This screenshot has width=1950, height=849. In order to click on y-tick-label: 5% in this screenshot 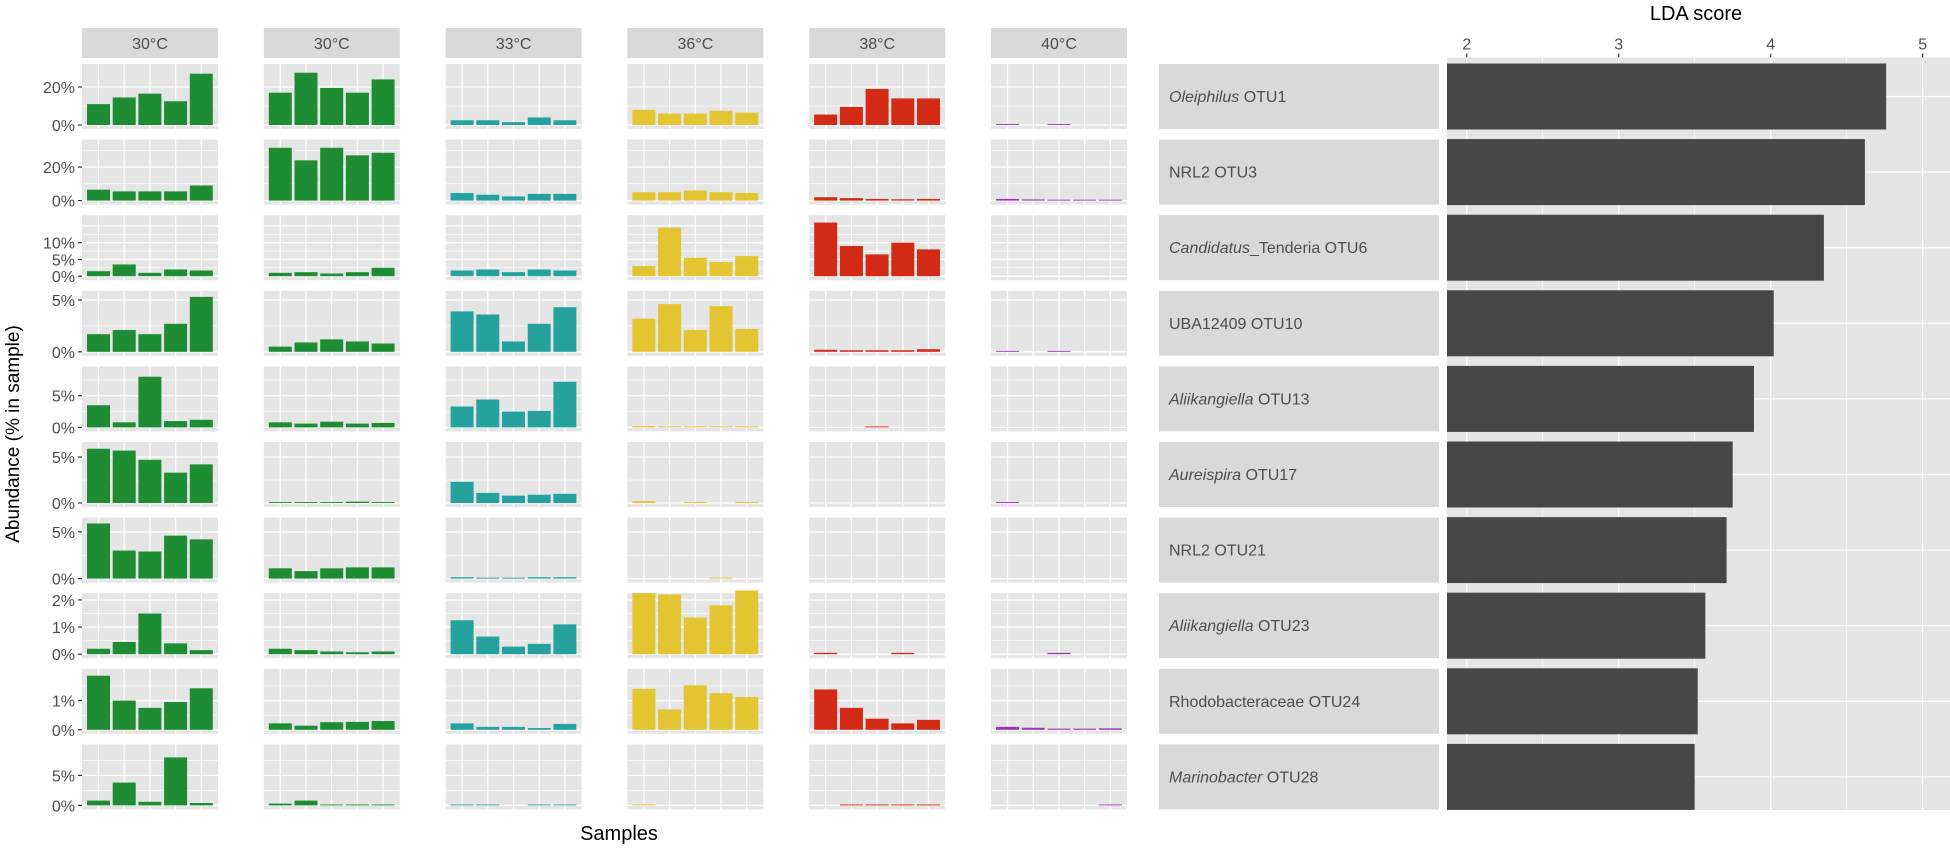, I will do `click(63, 397)`.